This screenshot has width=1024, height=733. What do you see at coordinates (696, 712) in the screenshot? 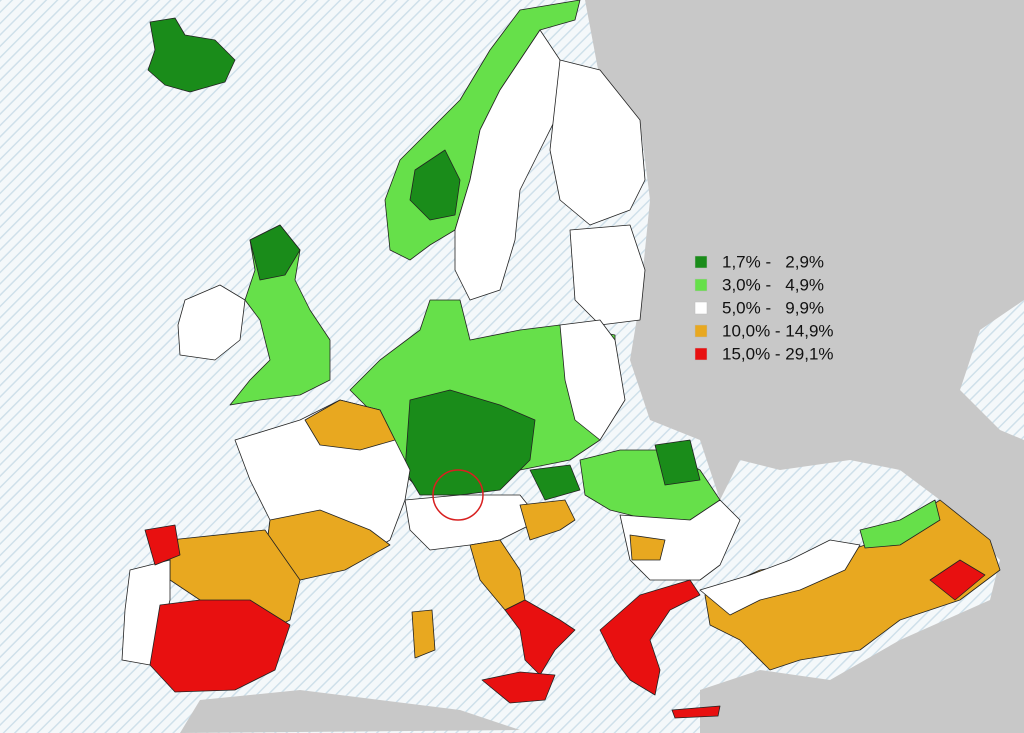
I see `crete` at bounding box center [696, 712].